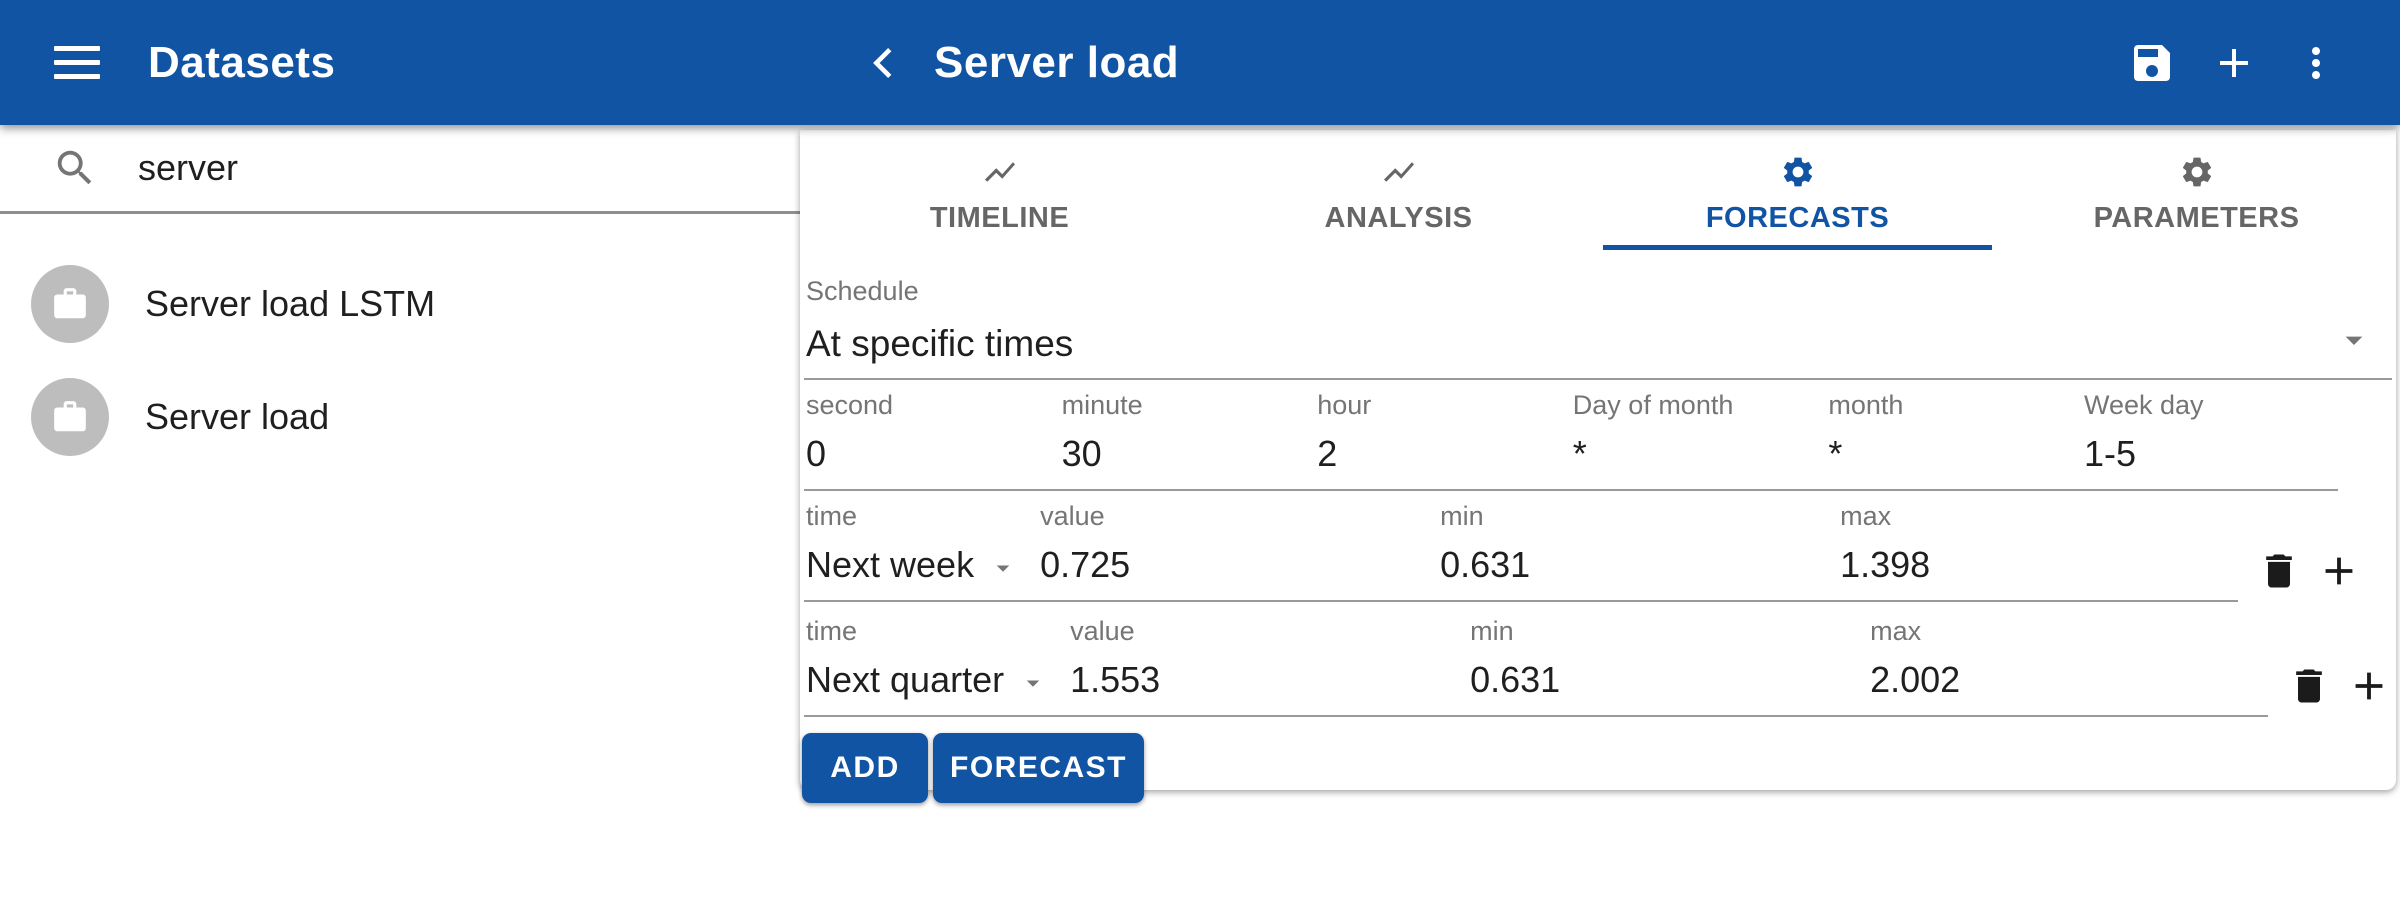 The image size is (2400, 900). I want to click on cron-field-second: second 0, so click(932, 439).